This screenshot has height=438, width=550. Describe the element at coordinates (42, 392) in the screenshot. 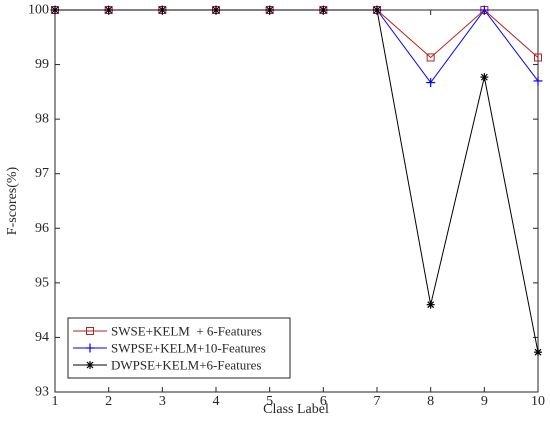

I see `y-tick-label: 93` at that location.